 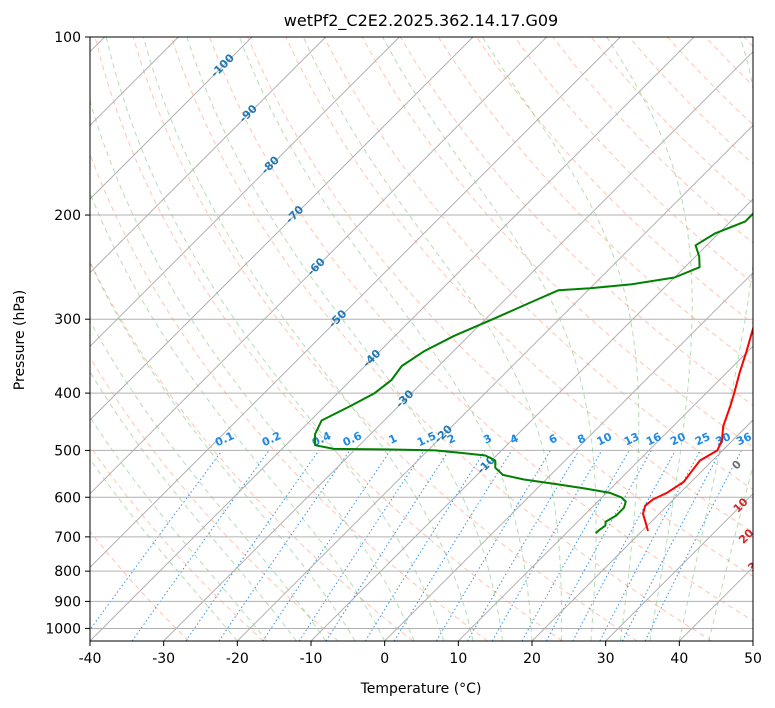 I want to click on y-tick-label: 500, so click(x=67, y=451).